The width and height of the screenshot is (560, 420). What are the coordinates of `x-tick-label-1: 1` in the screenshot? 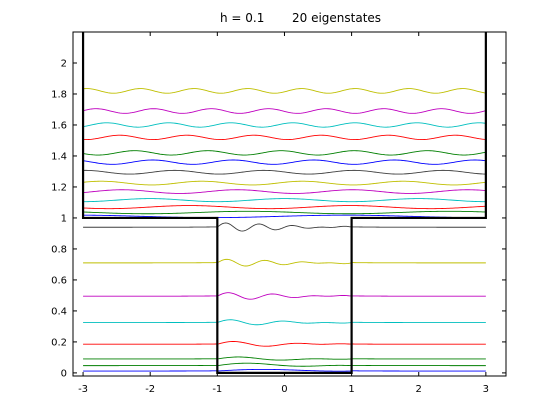 It's located at (351, 389).